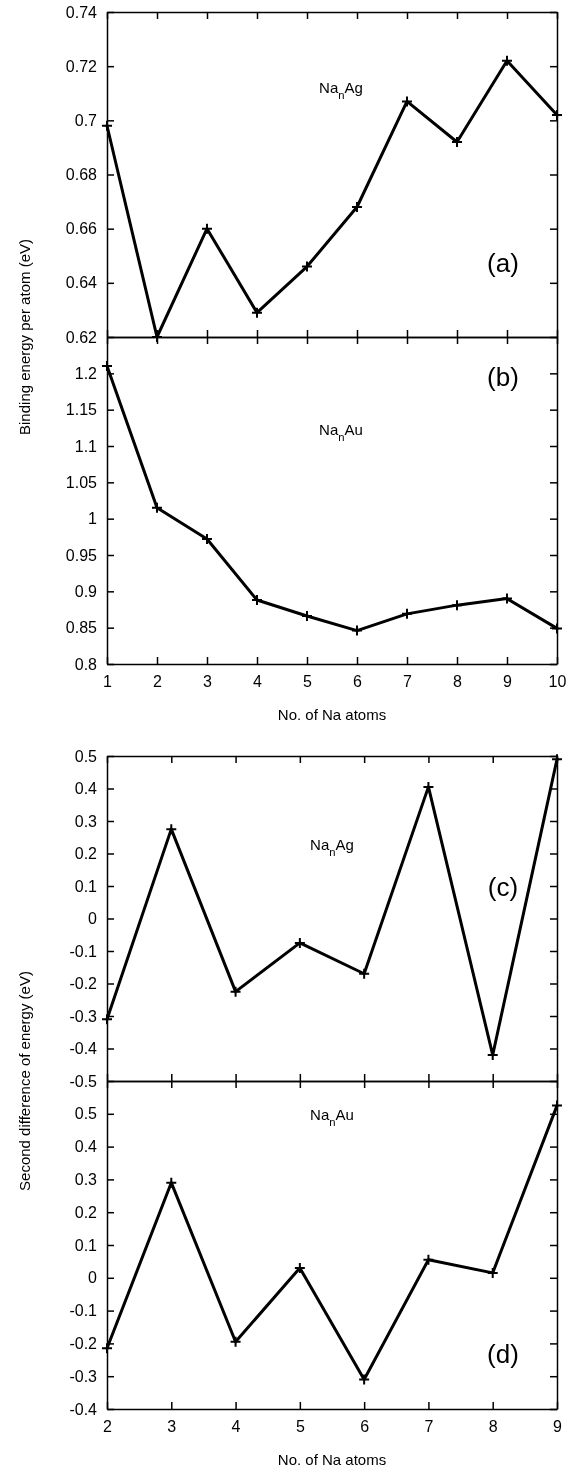  What do you see at coordinates (86, 591) in the screenshot?
I see `y-tick-label: 0.9` at bounding box center [86, 591].